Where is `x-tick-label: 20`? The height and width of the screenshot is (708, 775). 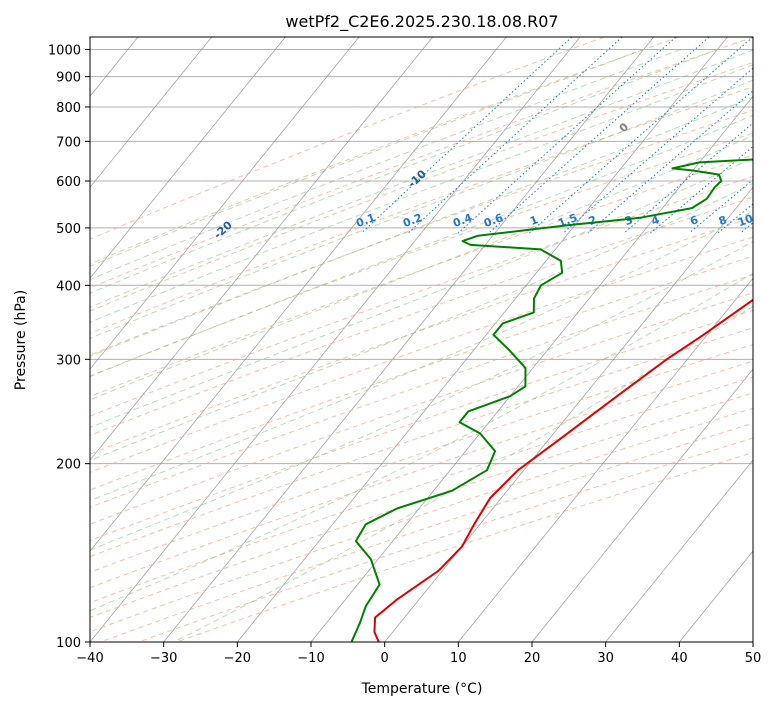 x-tick-label: 20 is located at coordinates (532, 658).